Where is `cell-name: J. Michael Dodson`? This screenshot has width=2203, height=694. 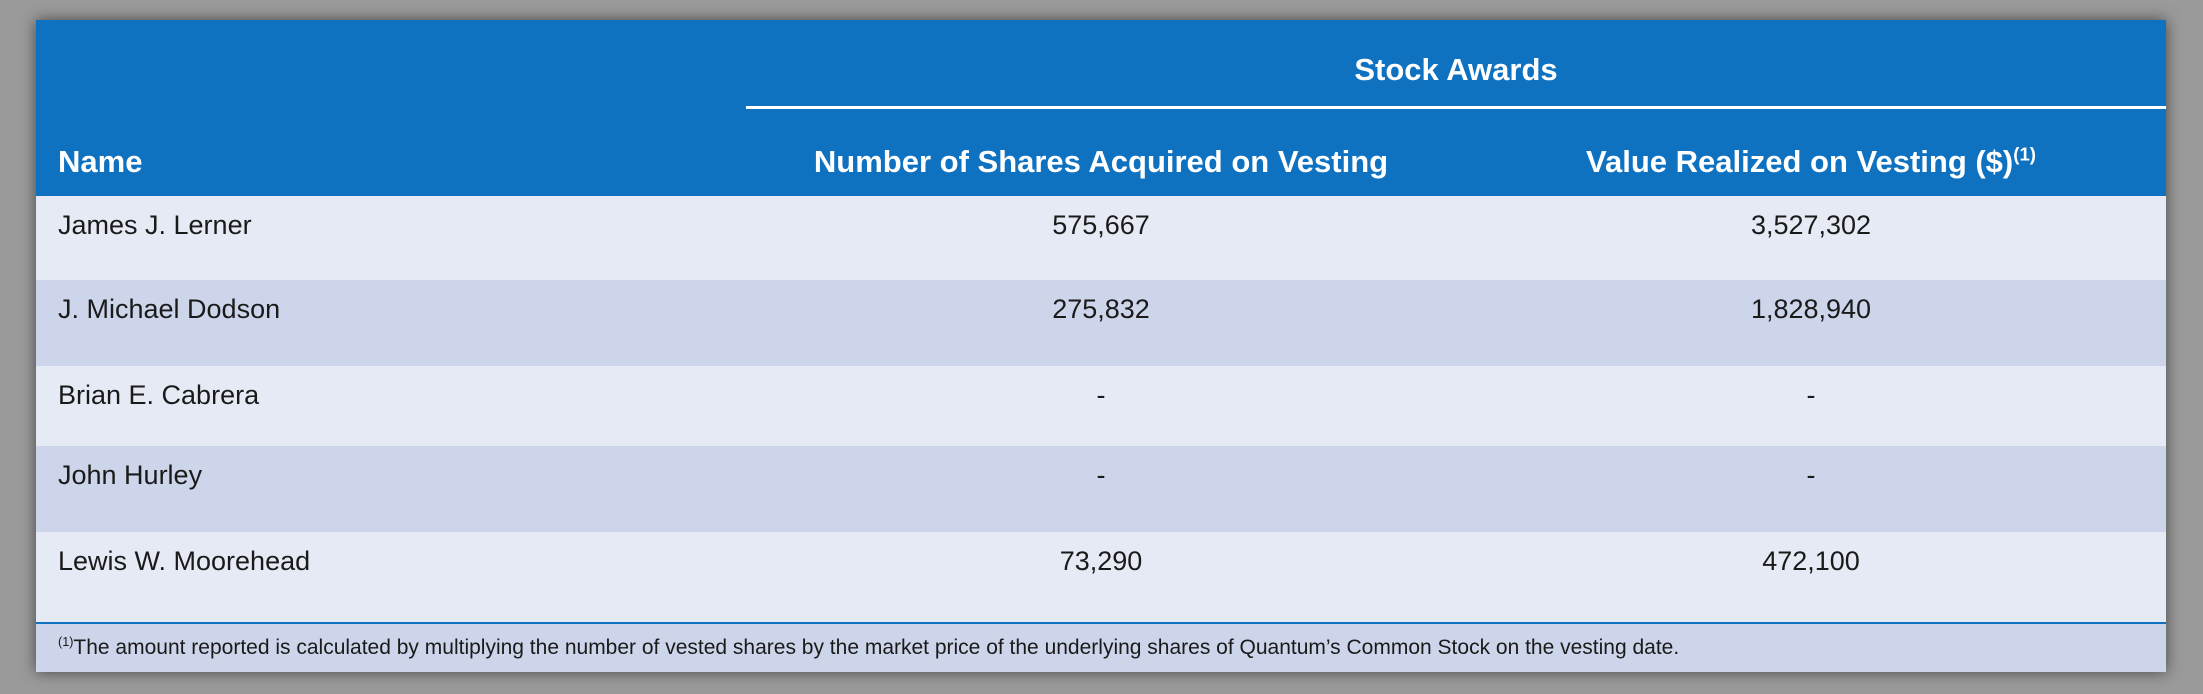 cell-name: J. Michael Dodson is located at coordinates (169, 309).